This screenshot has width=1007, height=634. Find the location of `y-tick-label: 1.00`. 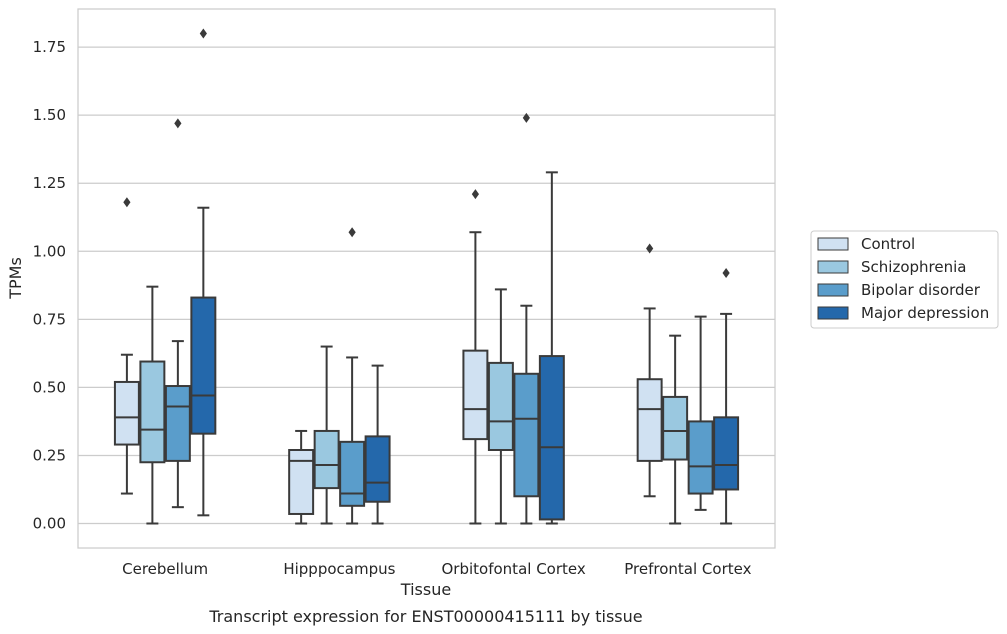

y-tick-label: 1.00 is located at coordinates (49, 251).